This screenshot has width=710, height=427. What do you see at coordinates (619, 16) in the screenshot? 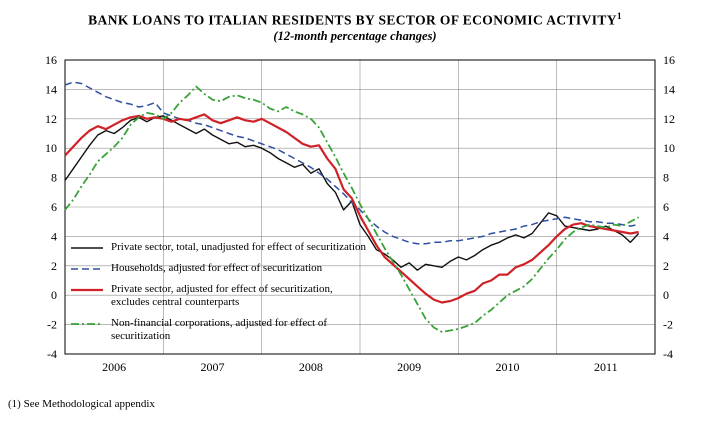
I see `chart-title-footnote-marker: 1` at bounding box center [619, 16].